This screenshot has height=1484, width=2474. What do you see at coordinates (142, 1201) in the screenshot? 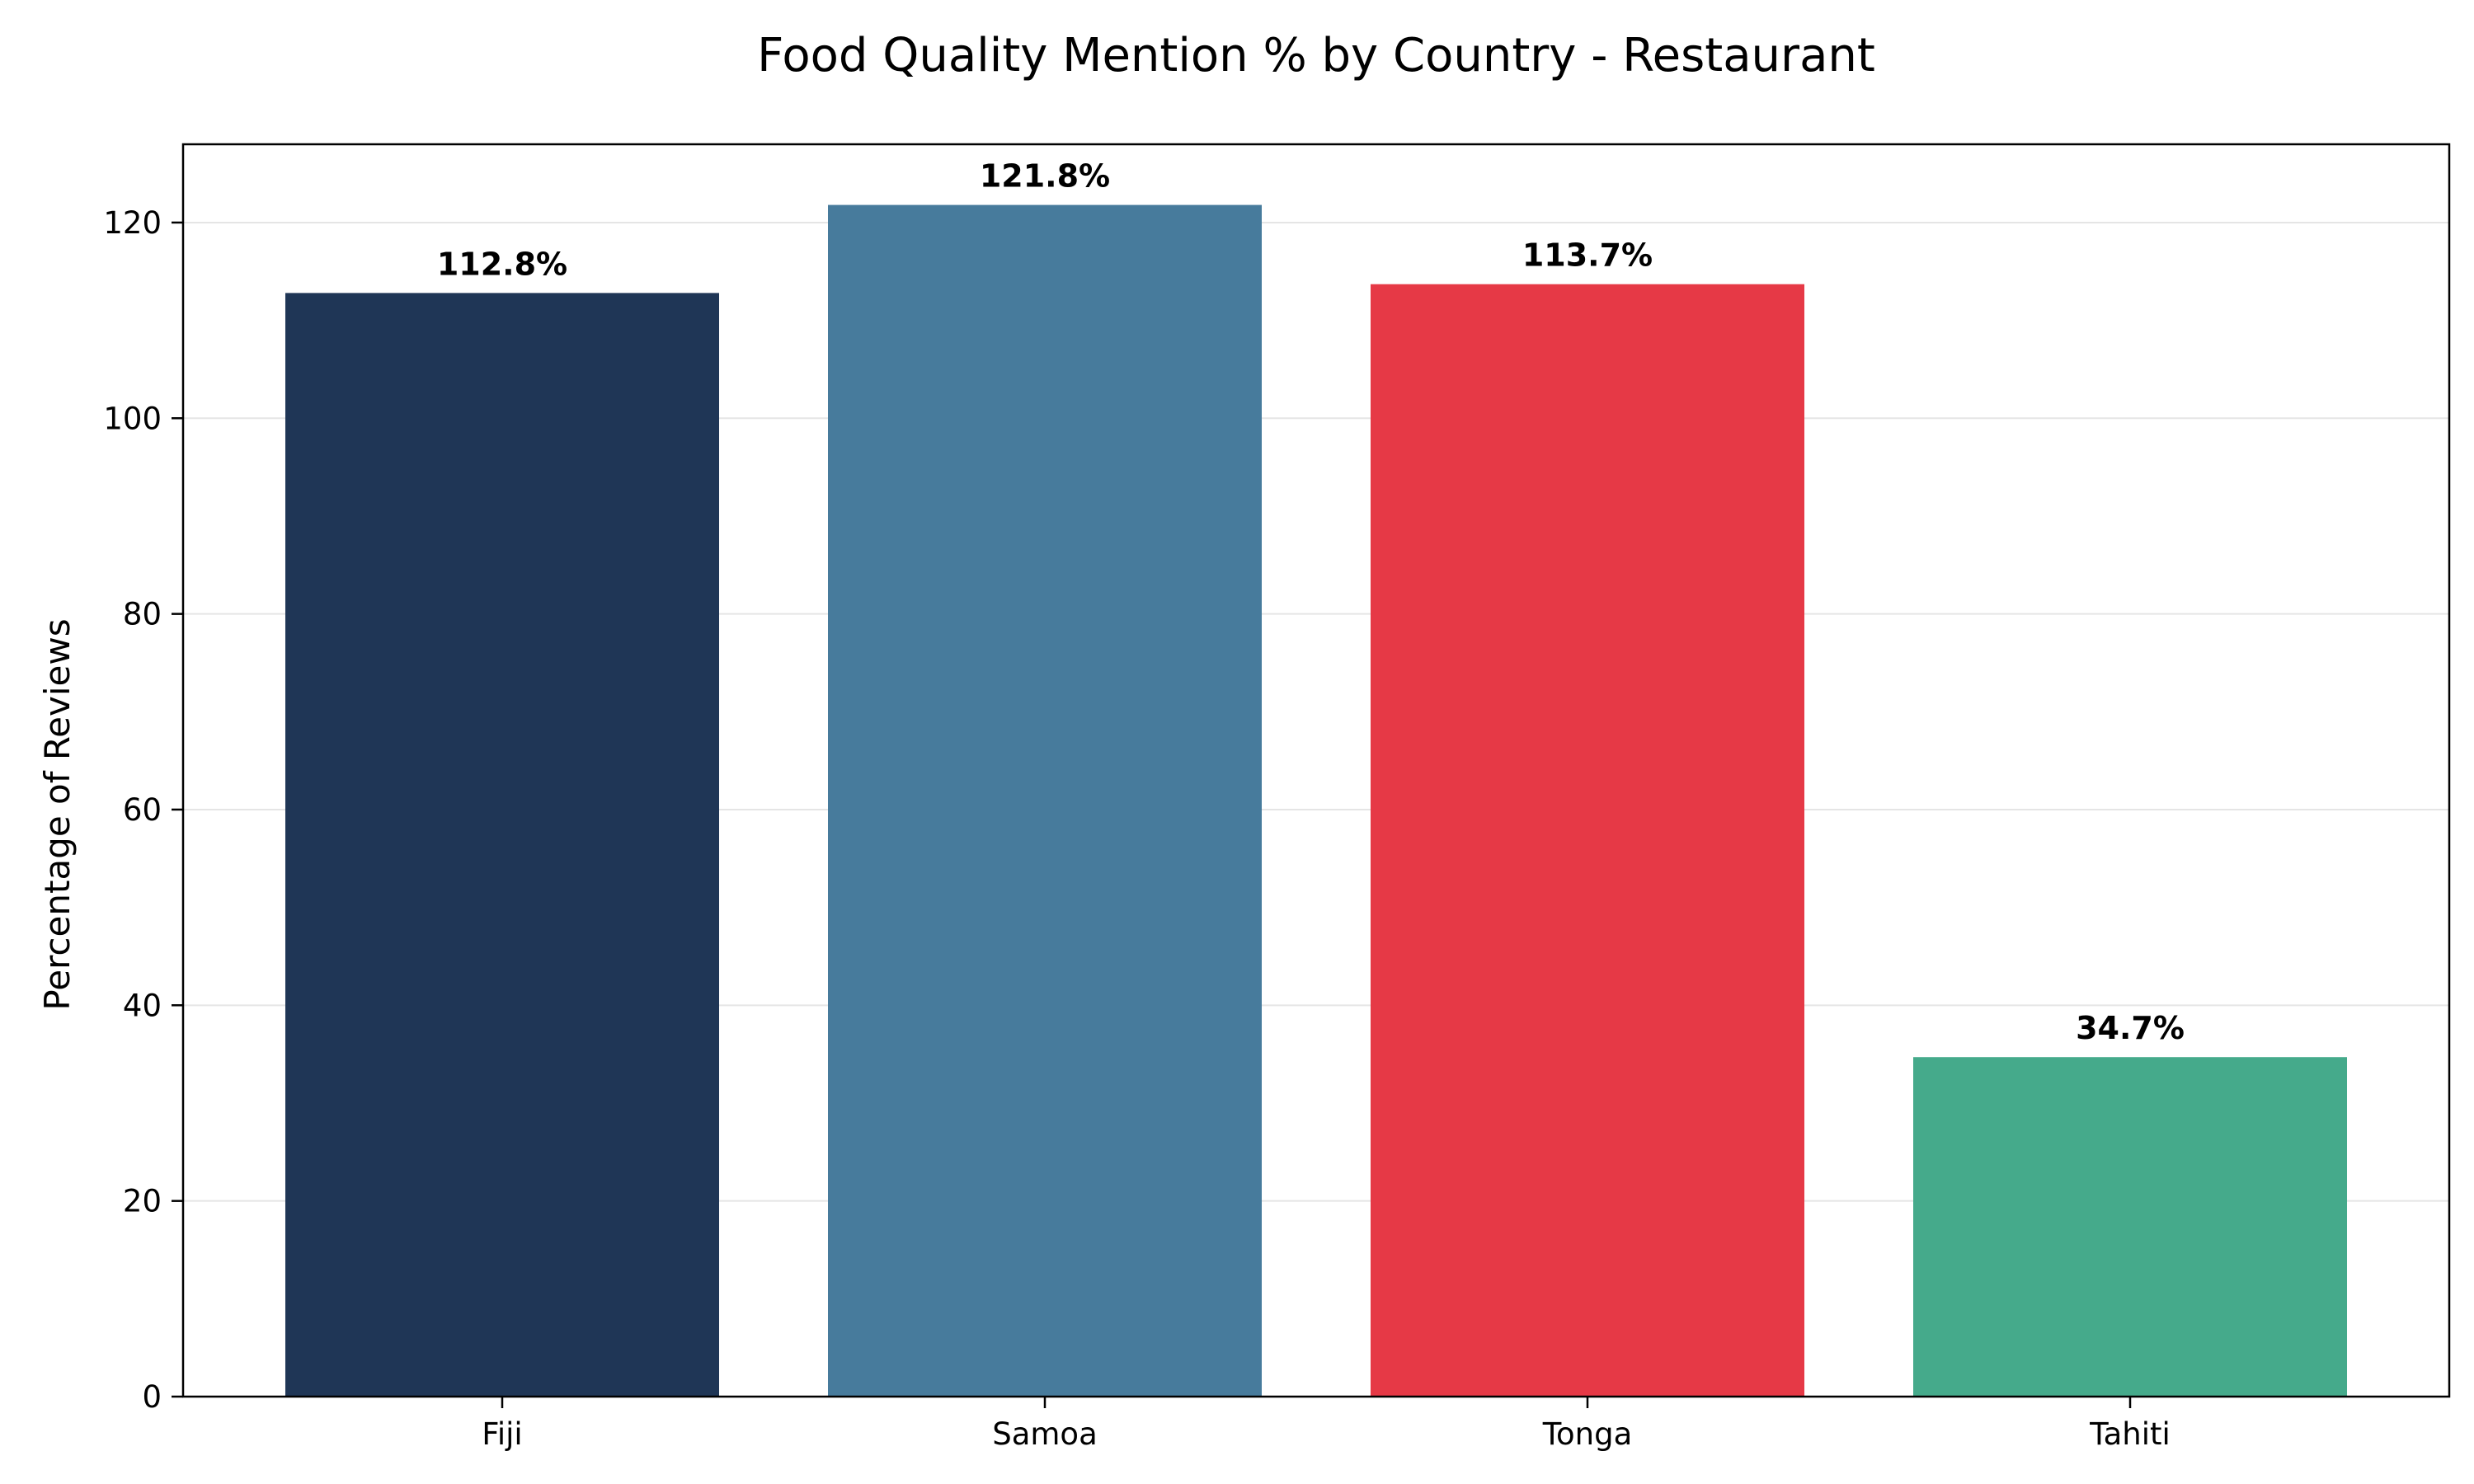
I see `y-tick-label: 20` at bounding box center [142, 1201].